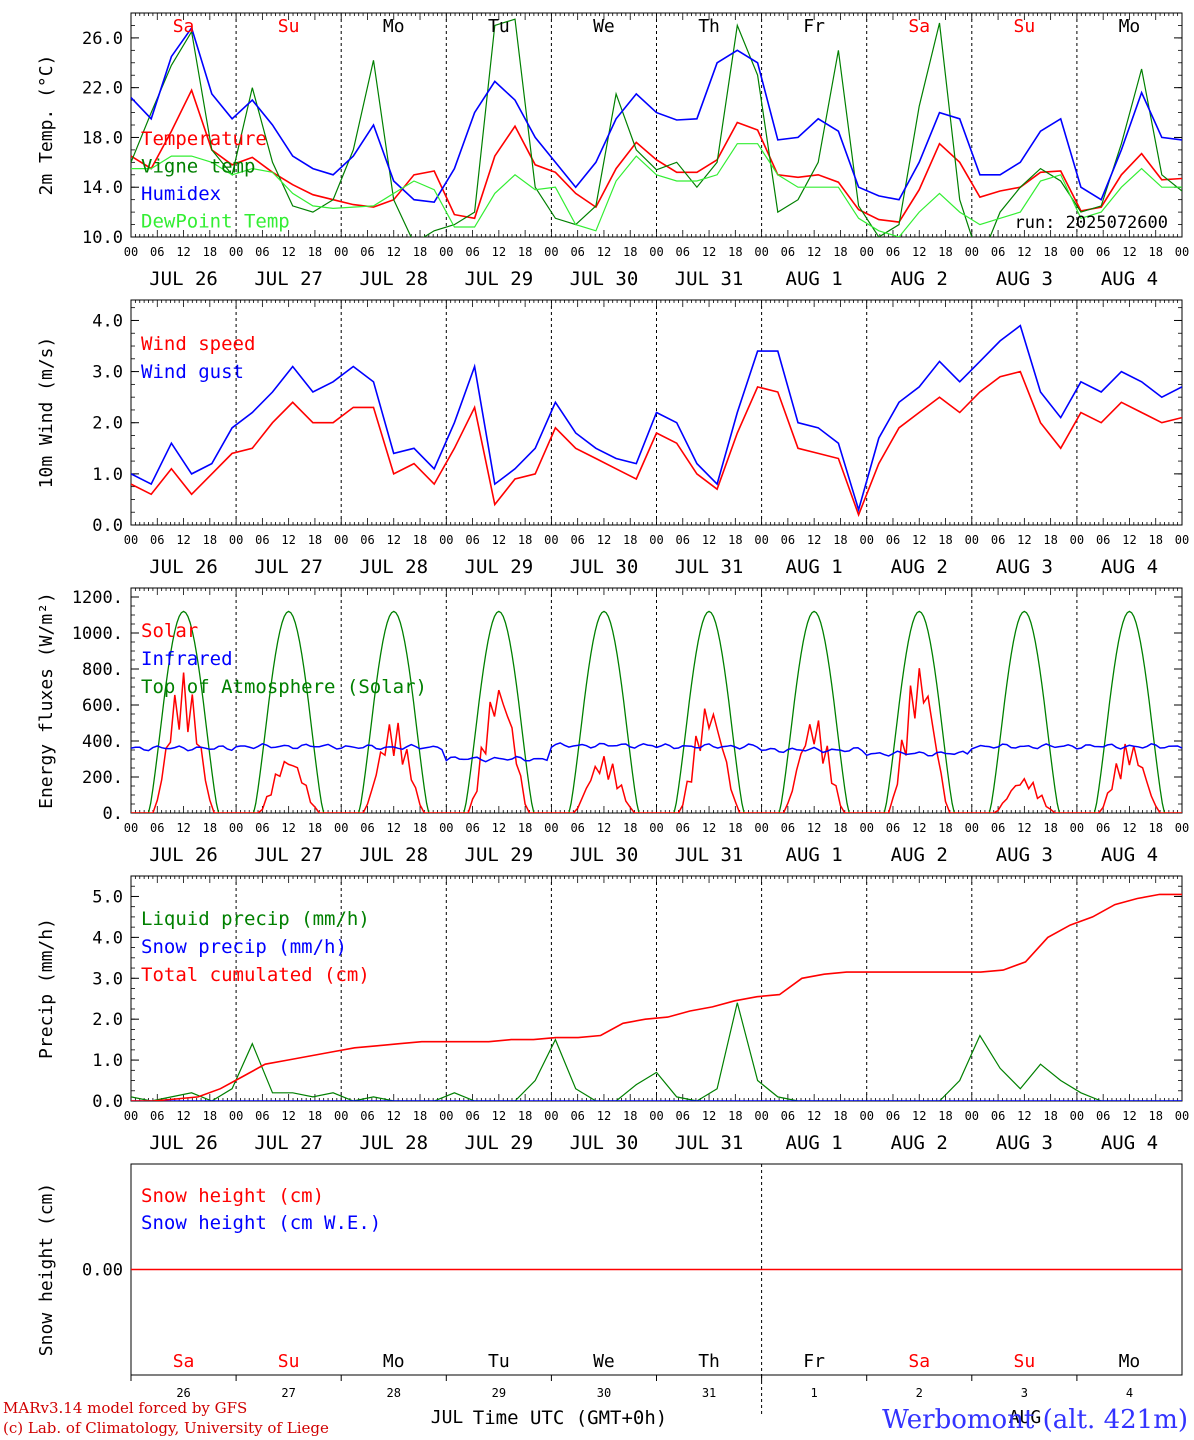  What do you see at coordinates (204, 139) in the screenshot?
I see `legend-entry: Temperature` at bounding box center [204, 139].